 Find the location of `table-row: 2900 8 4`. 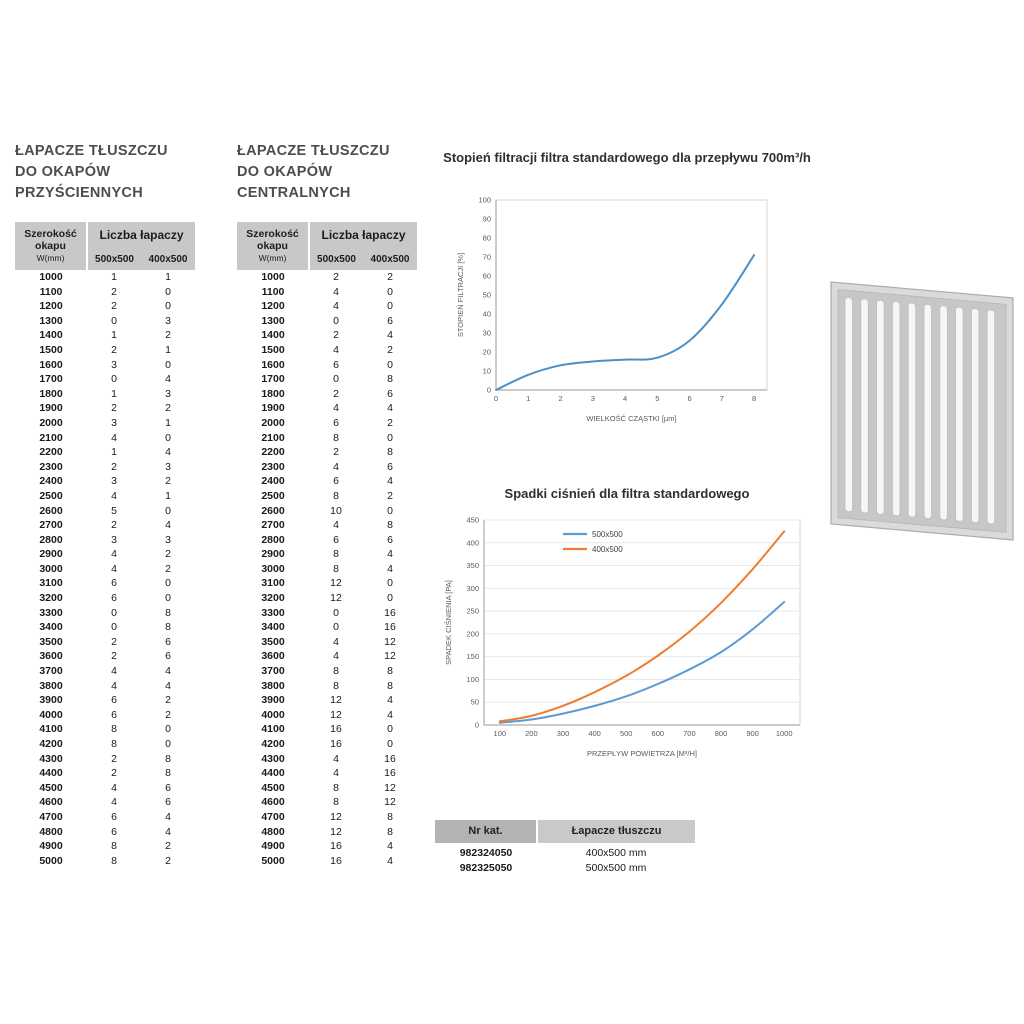

table-row: 2900 8 4 is located at coordinates (327, 554).